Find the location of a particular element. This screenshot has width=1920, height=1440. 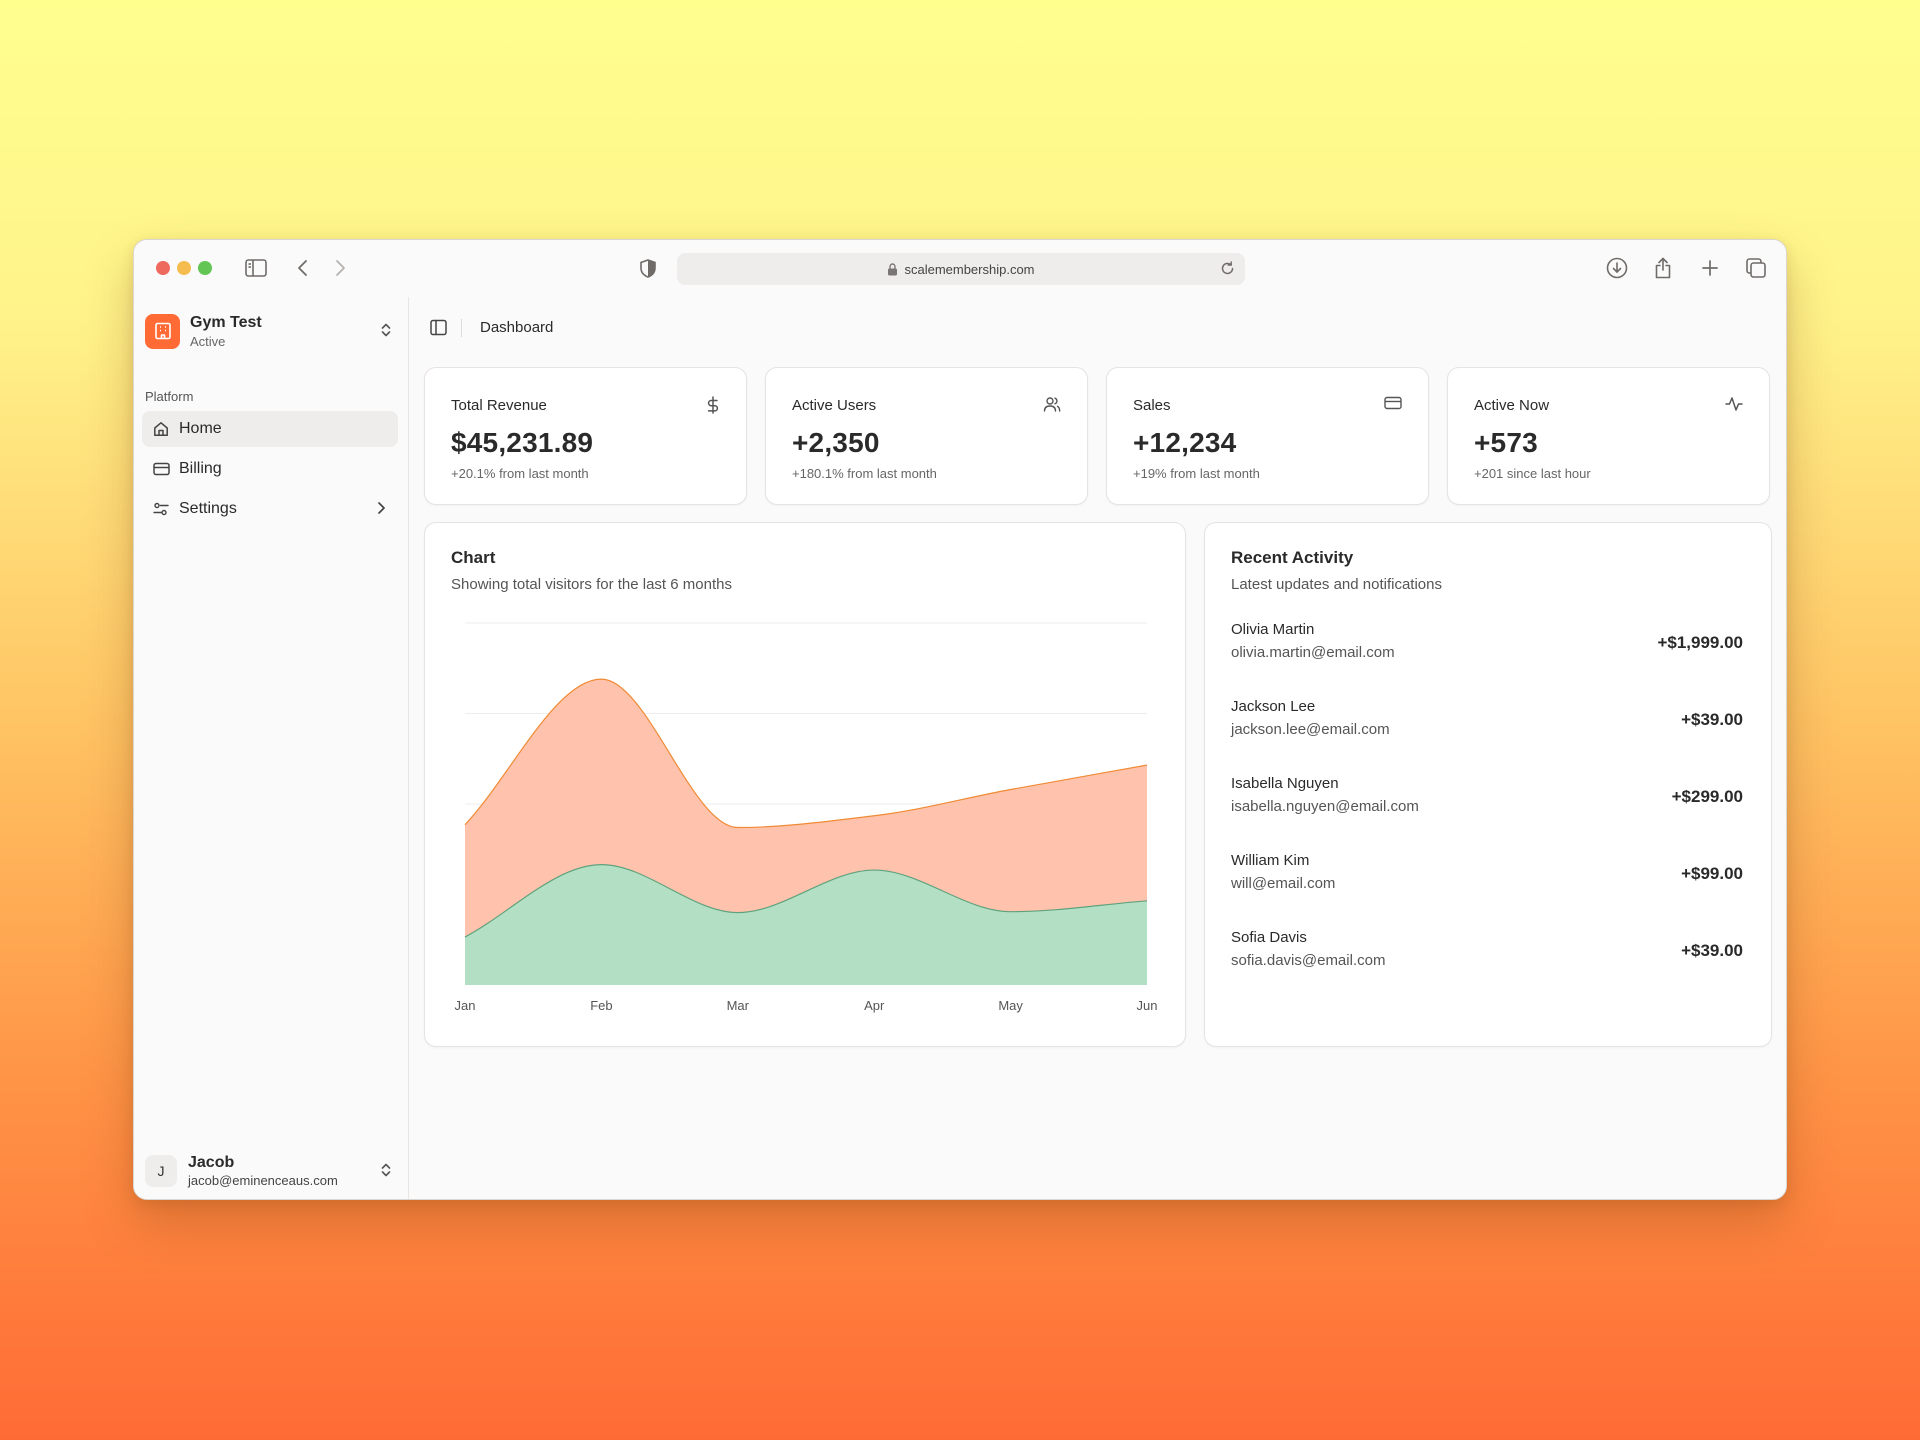

activity-name: Jackson Lee is located at coordinates (1273, 706).